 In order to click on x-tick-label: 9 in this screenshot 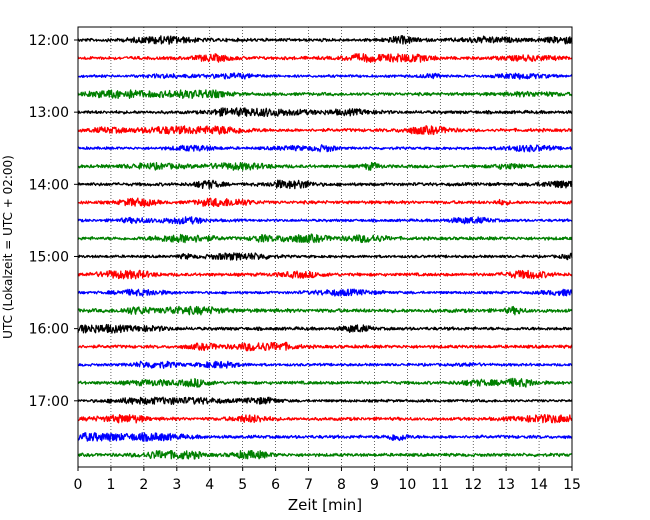, I will do `click(374, 485)`.